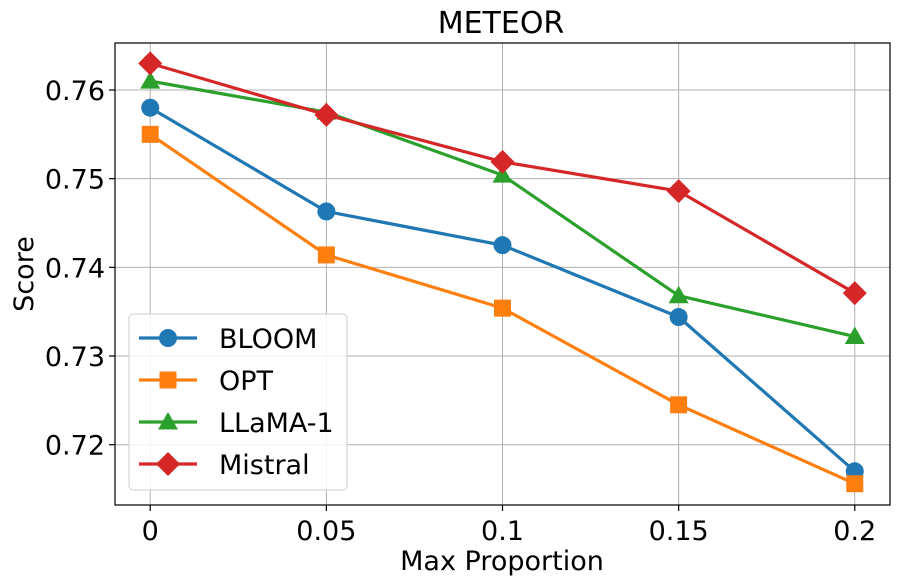  What do you see at coordinates (502, 561) in the screenshot?
I see `x-axis-label: Max Proportion` at bounding box center [502, 561].